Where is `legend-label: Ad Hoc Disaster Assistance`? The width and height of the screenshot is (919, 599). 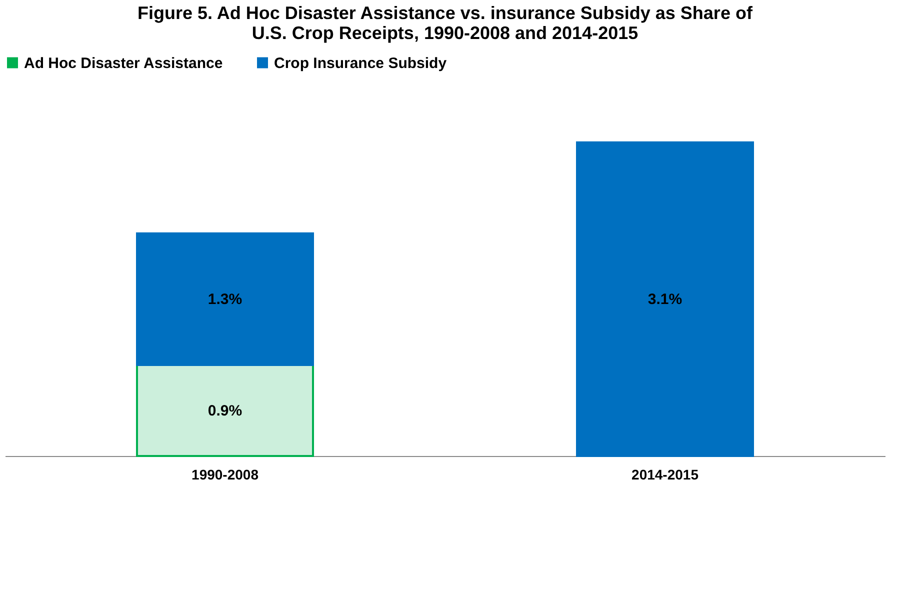 legend-label: Ad Hoc Disaster Assistance is located at coordinates (123, 63).